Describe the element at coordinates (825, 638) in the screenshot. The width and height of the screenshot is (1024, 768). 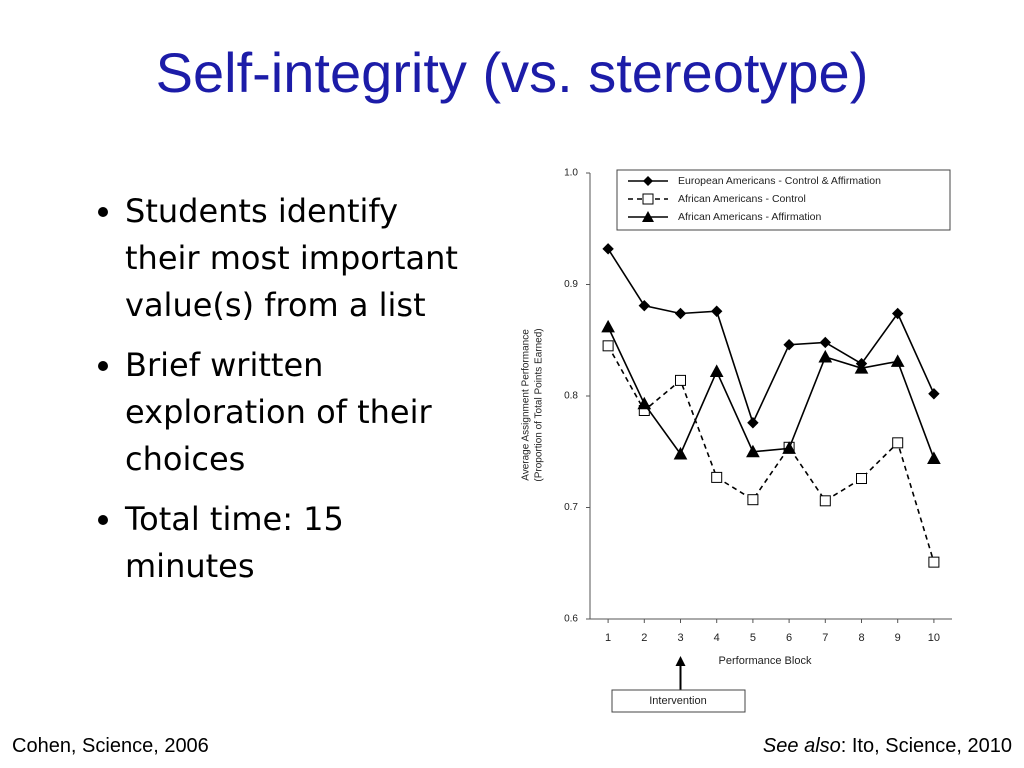
I see `x-tick-label: 7` at that location.